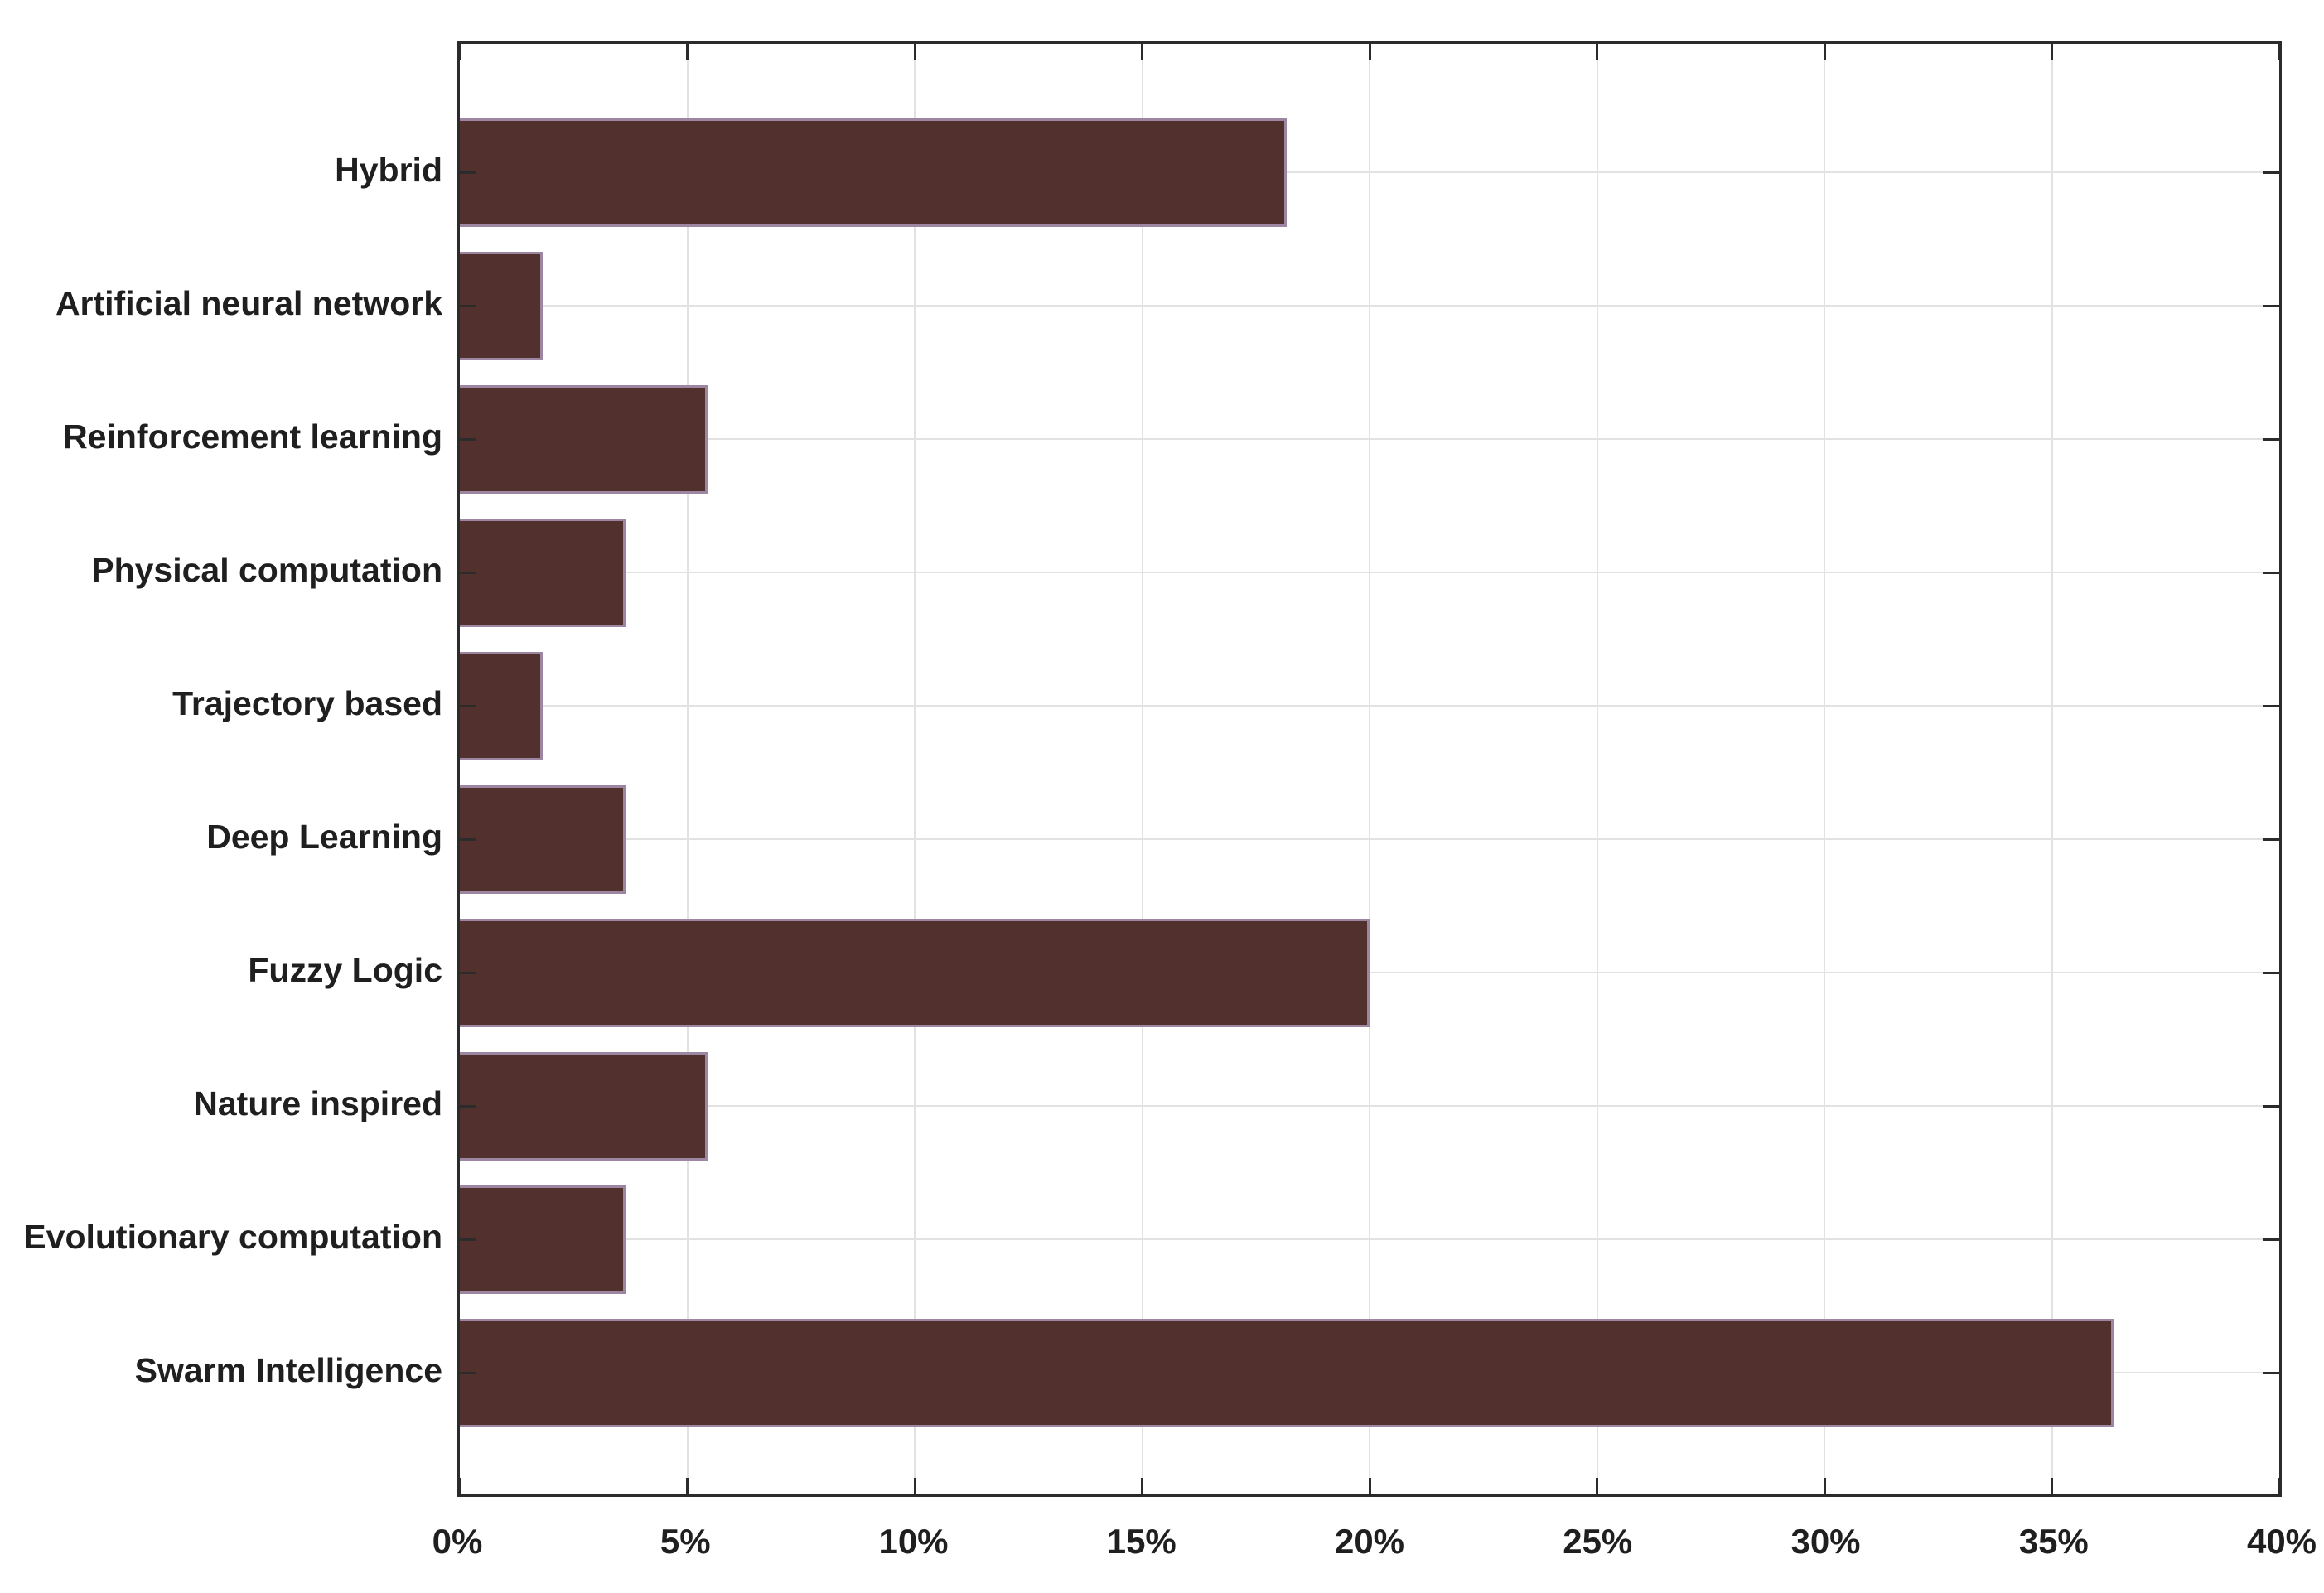  I want to click on tick-y-left-nature-inspired, so click(468, 1106).